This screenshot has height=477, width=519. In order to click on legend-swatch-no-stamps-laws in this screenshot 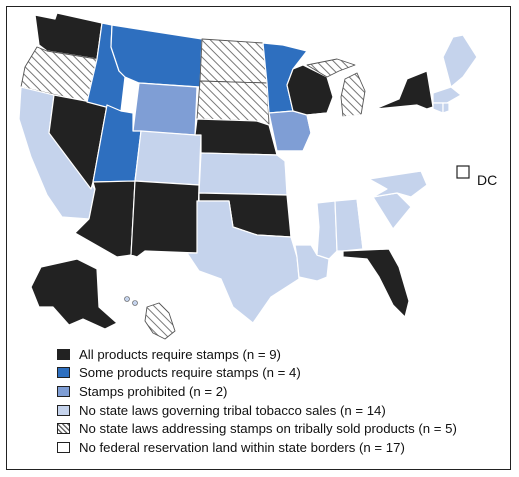, I will do `click(63, 429)`.